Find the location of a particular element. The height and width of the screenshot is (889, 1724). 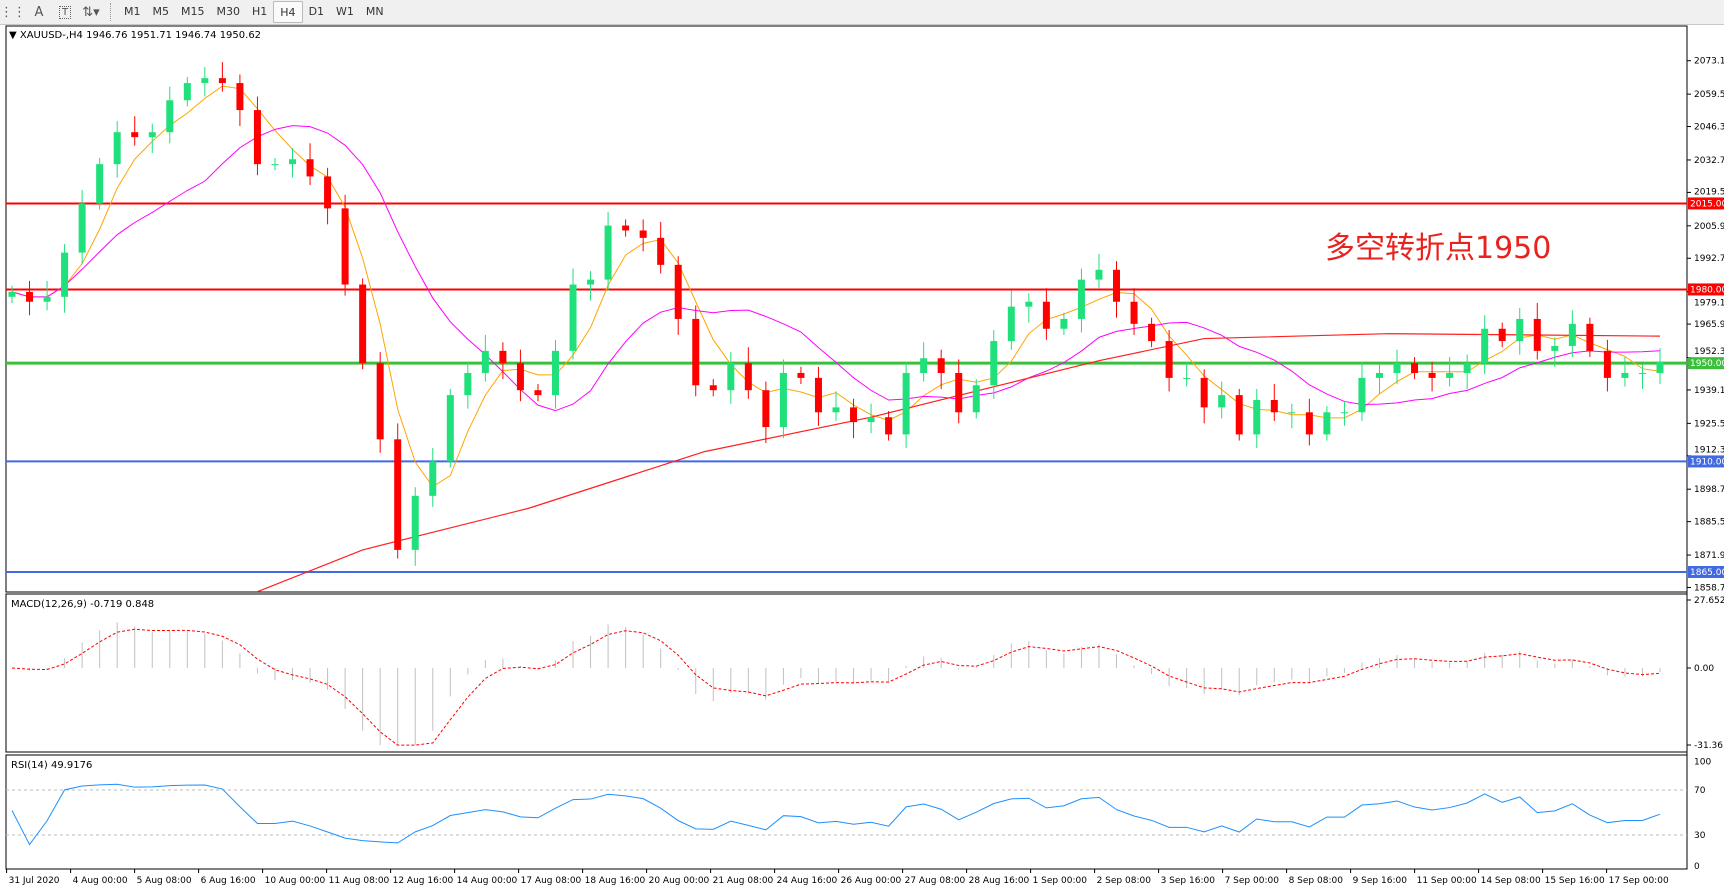

price-tick-label: 2073.10 is located at coordinates (1709, 62).